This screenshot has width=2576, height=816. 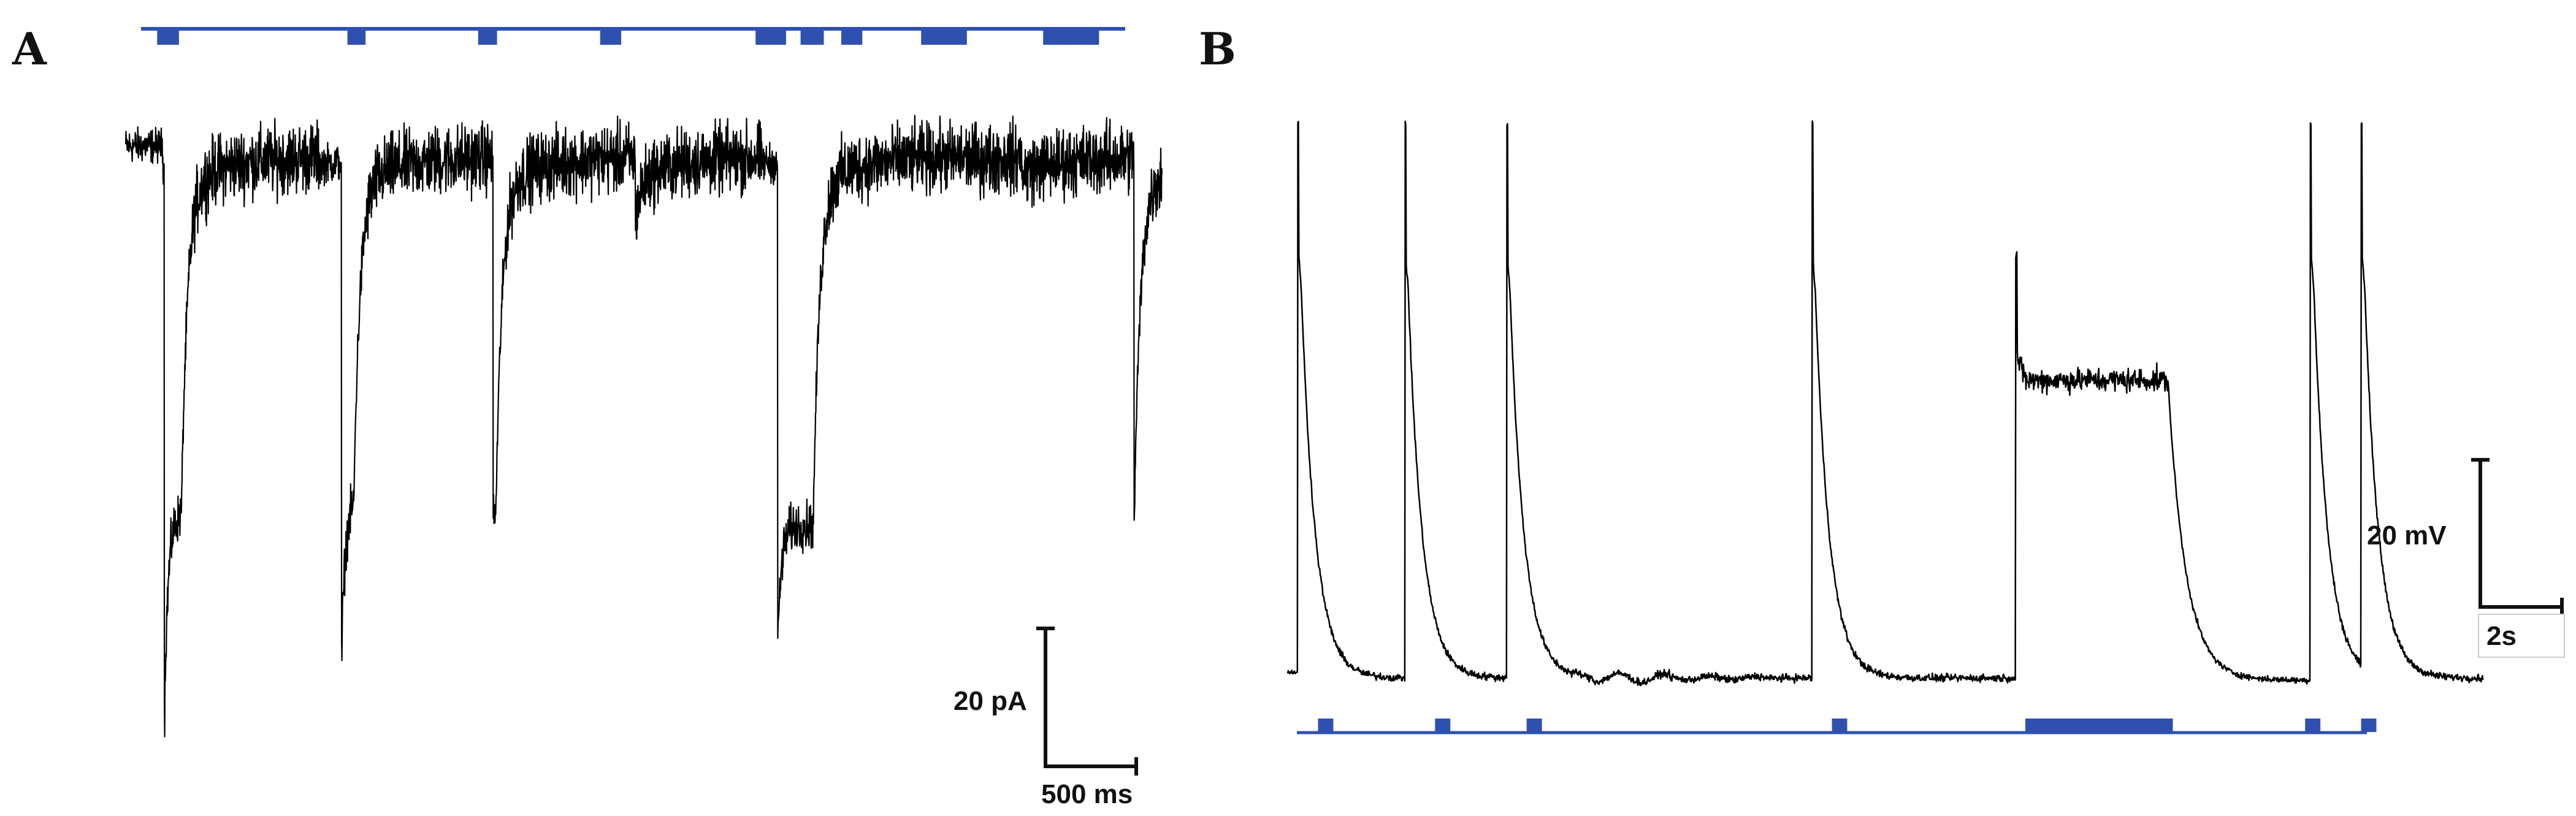 I want to click on scale-bar-b-x-label: 2s, so click(x=2501, y=636).